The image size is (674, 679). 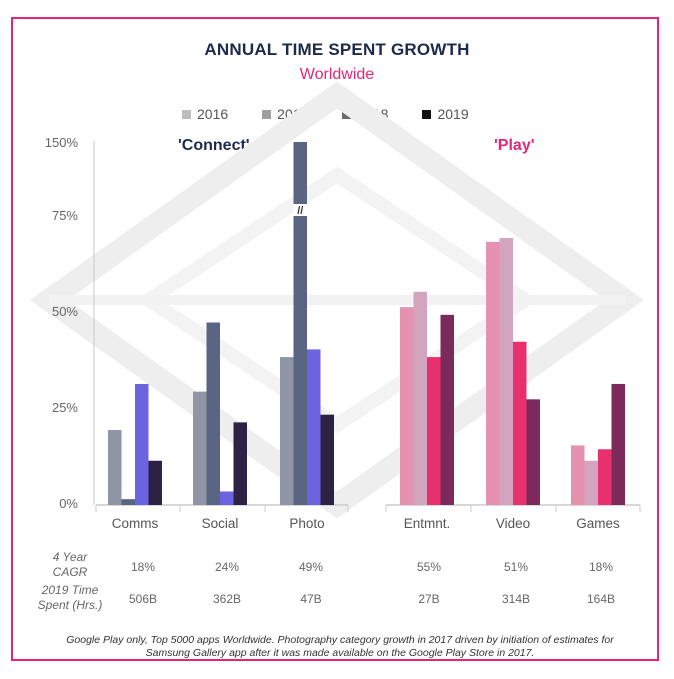 I want to click on time-comms: 506B, so click(x=143, y=599).